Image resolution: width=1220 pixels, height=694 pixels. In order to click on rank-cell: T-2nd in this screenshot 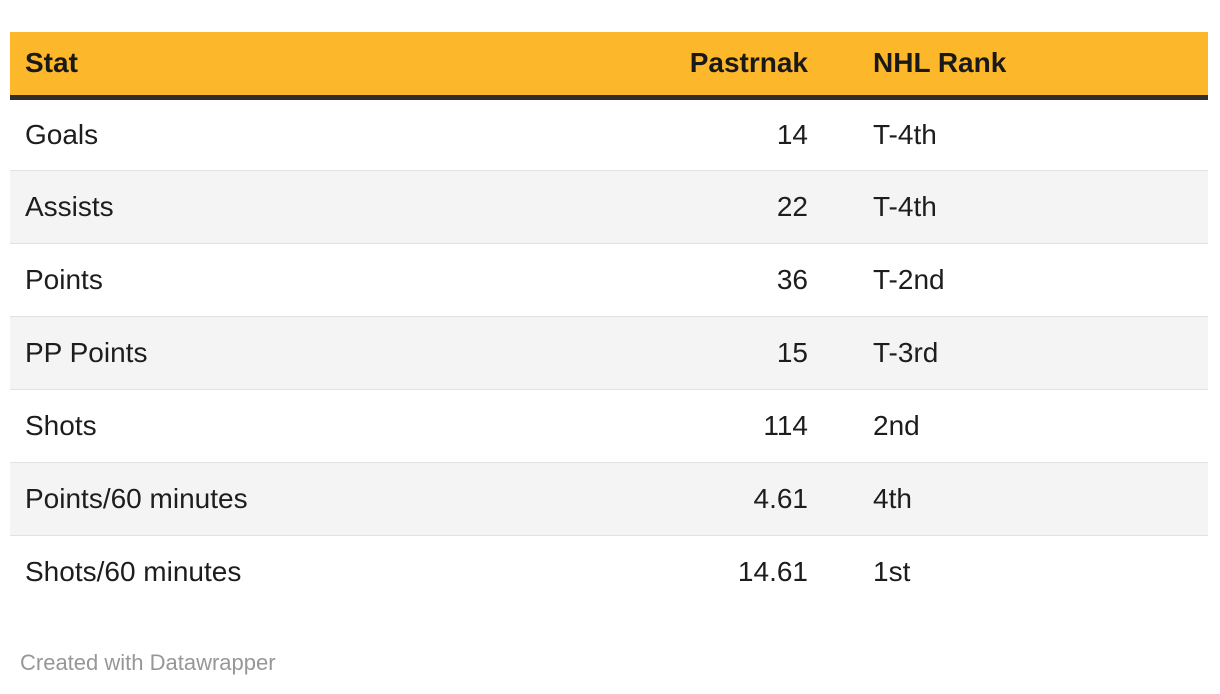, I will do `click(1013, 279)`.